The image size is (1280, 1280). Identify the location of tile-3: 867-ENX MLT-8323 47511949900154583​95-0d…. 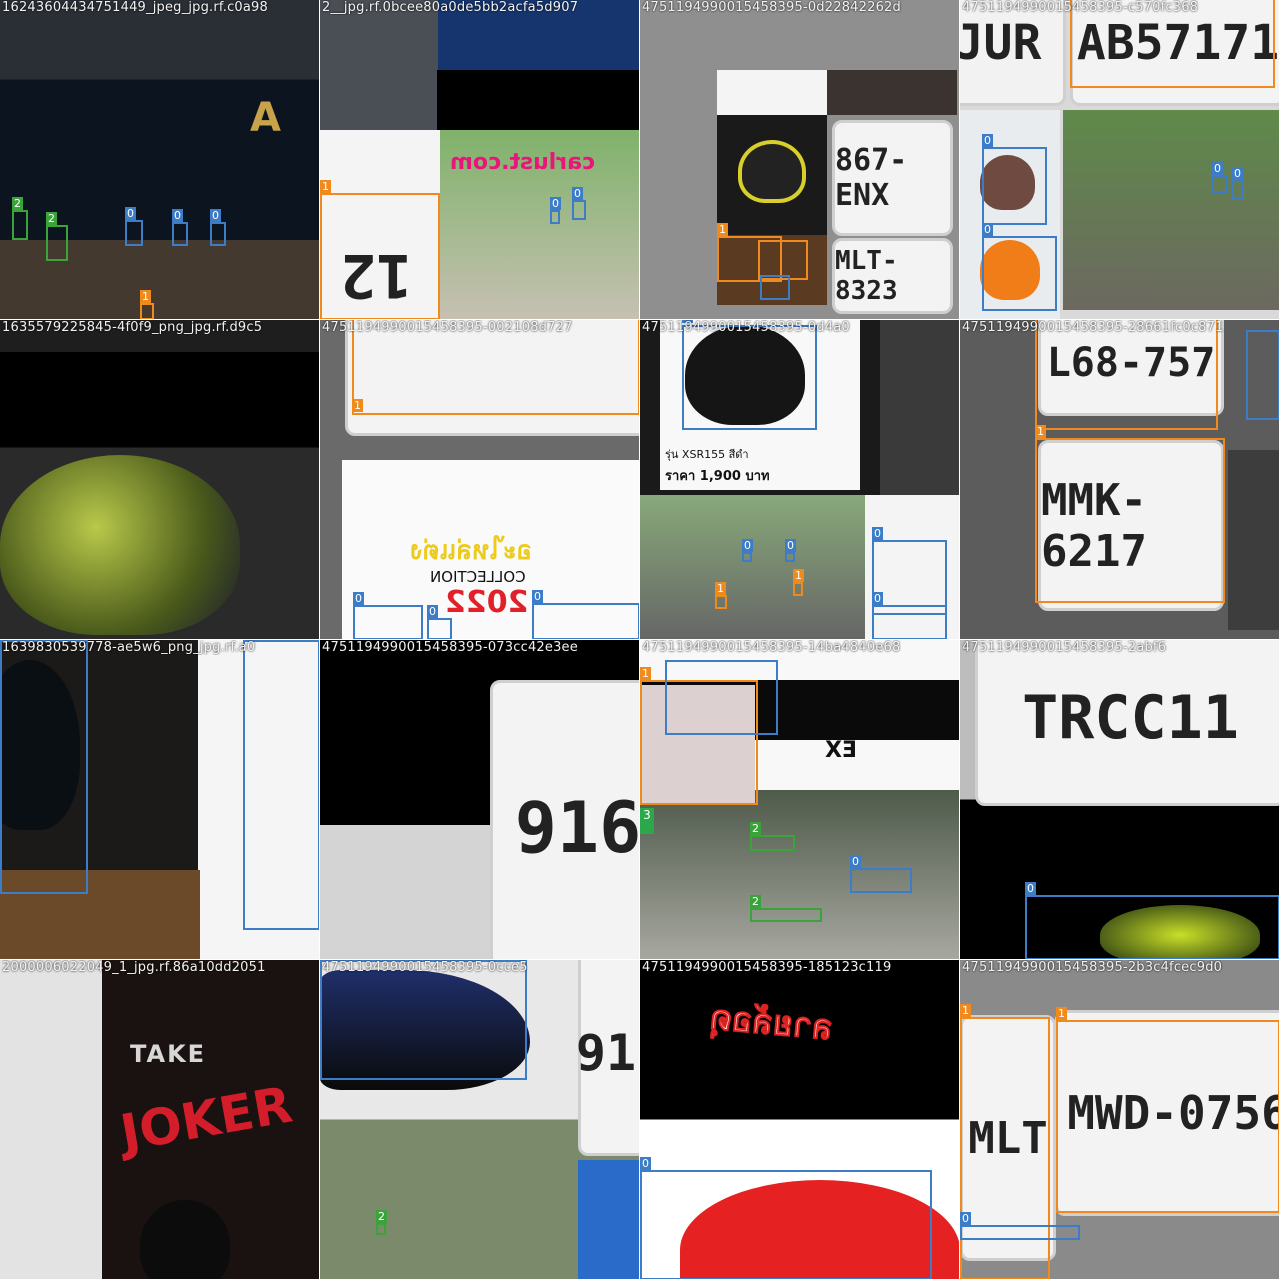
(800, 160).